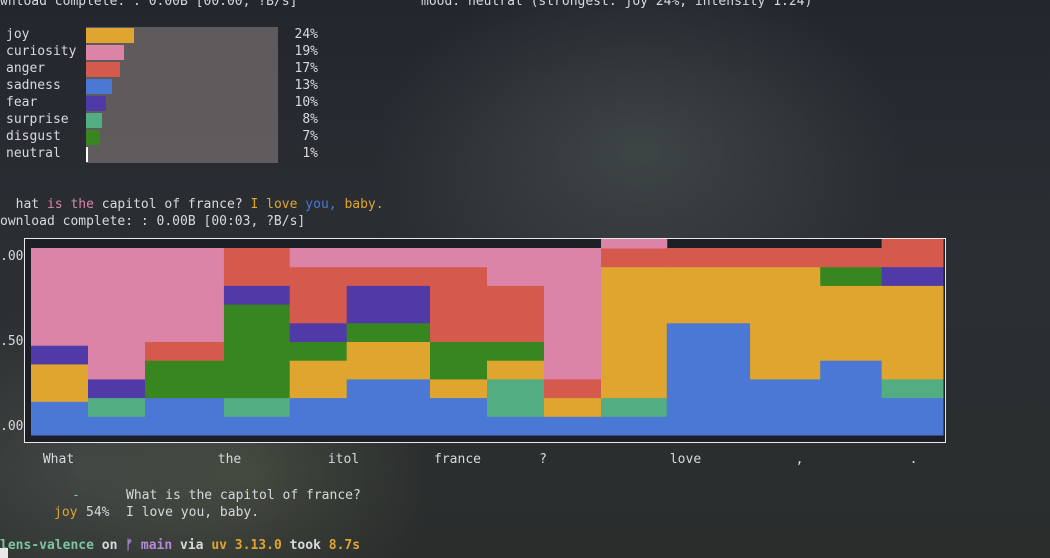 The height and width of the screenshot is (558, 1050). What do you see at coordinates (171, 35) in the screenshot?
I see `emotion-row-joy: joy 24%` at bounding box center [171, 35].